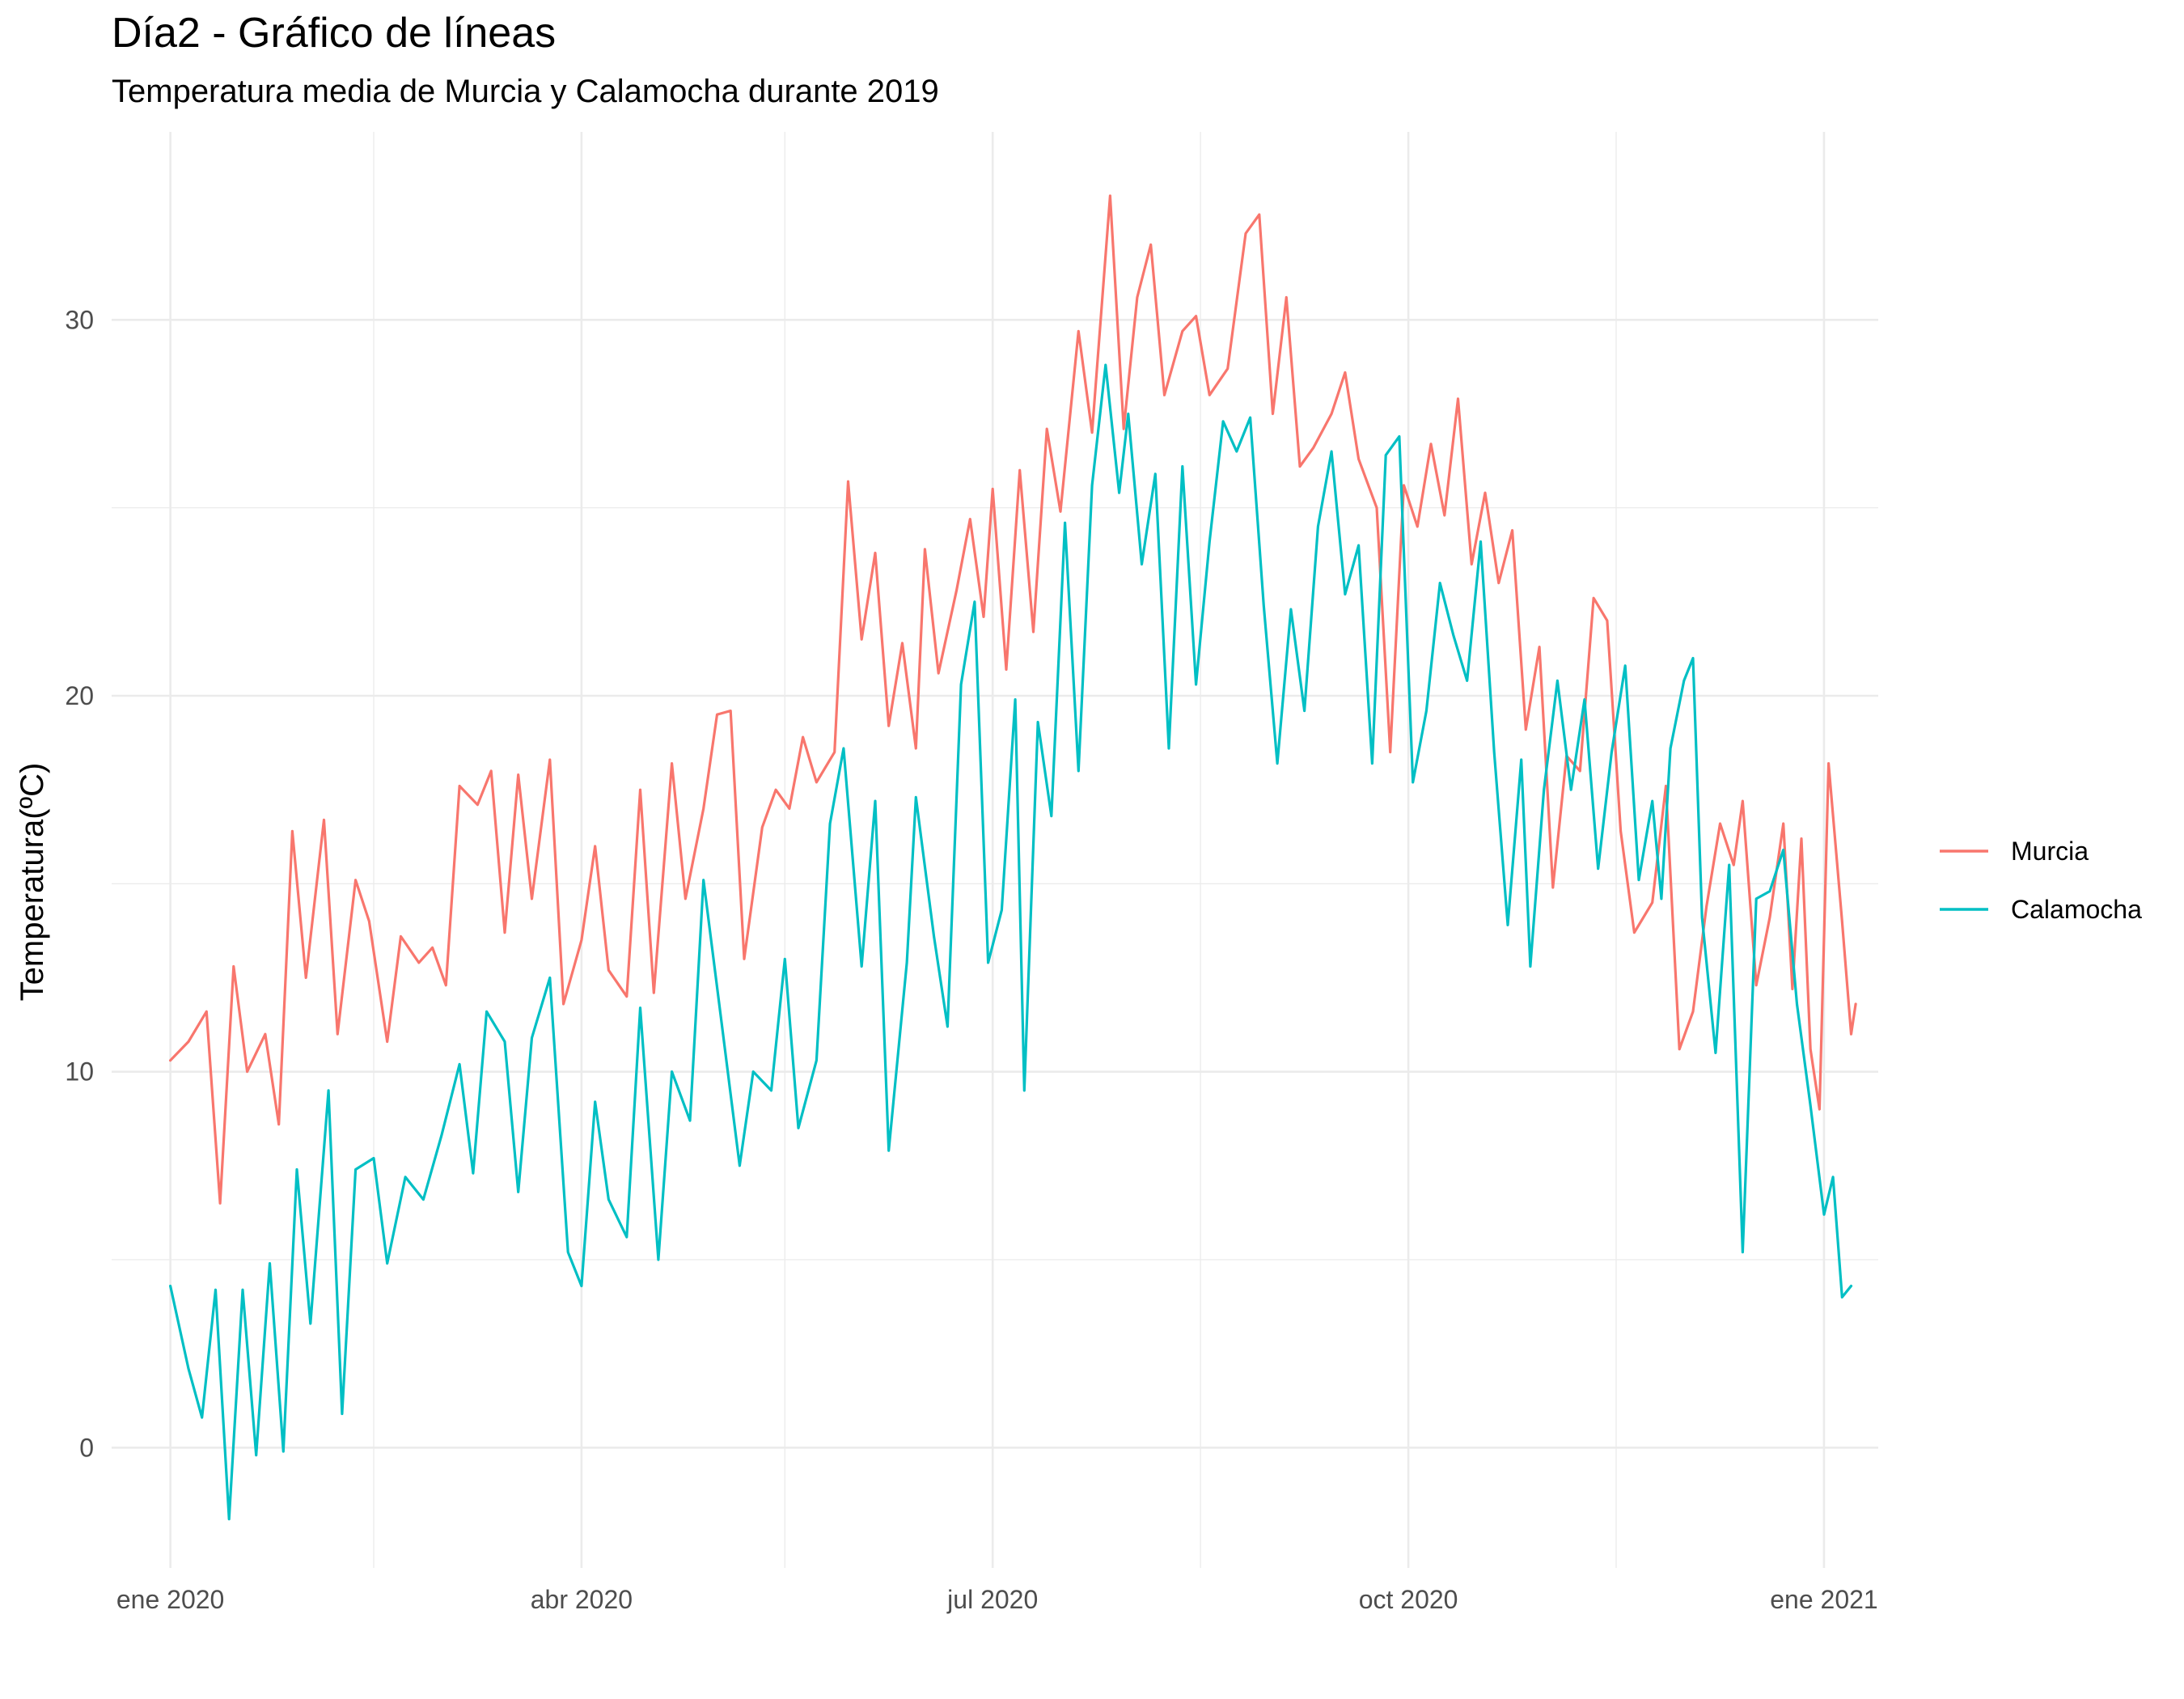 This screenshot has width=2184, height=1699. What do you see at coordinates (79, 319) in the screenshot?
I see `y-tick-label: 30` at bounding box center [79, 319].